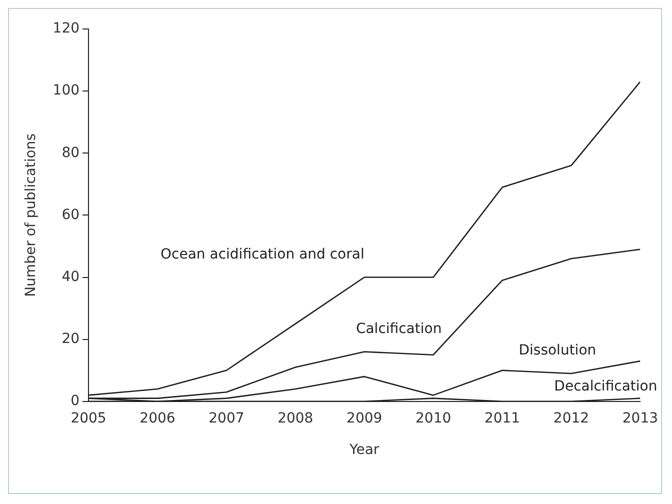 This screenshot has width=672, height=504. I want to click on x-tick-label: 2013, so click(640, 418).